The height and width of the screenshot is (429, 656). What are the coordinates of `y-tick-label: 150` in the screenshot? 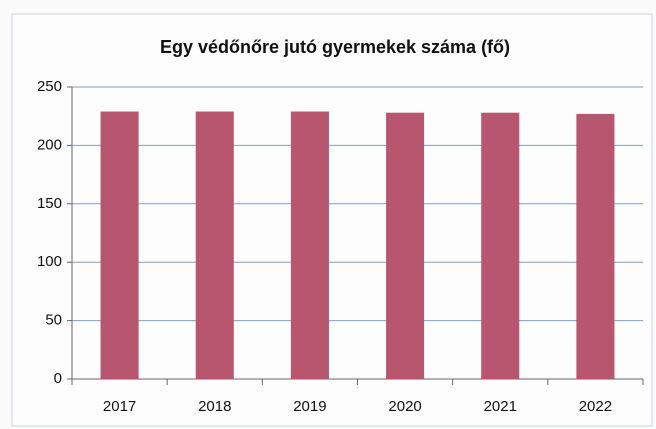 It's located at (49, 203).